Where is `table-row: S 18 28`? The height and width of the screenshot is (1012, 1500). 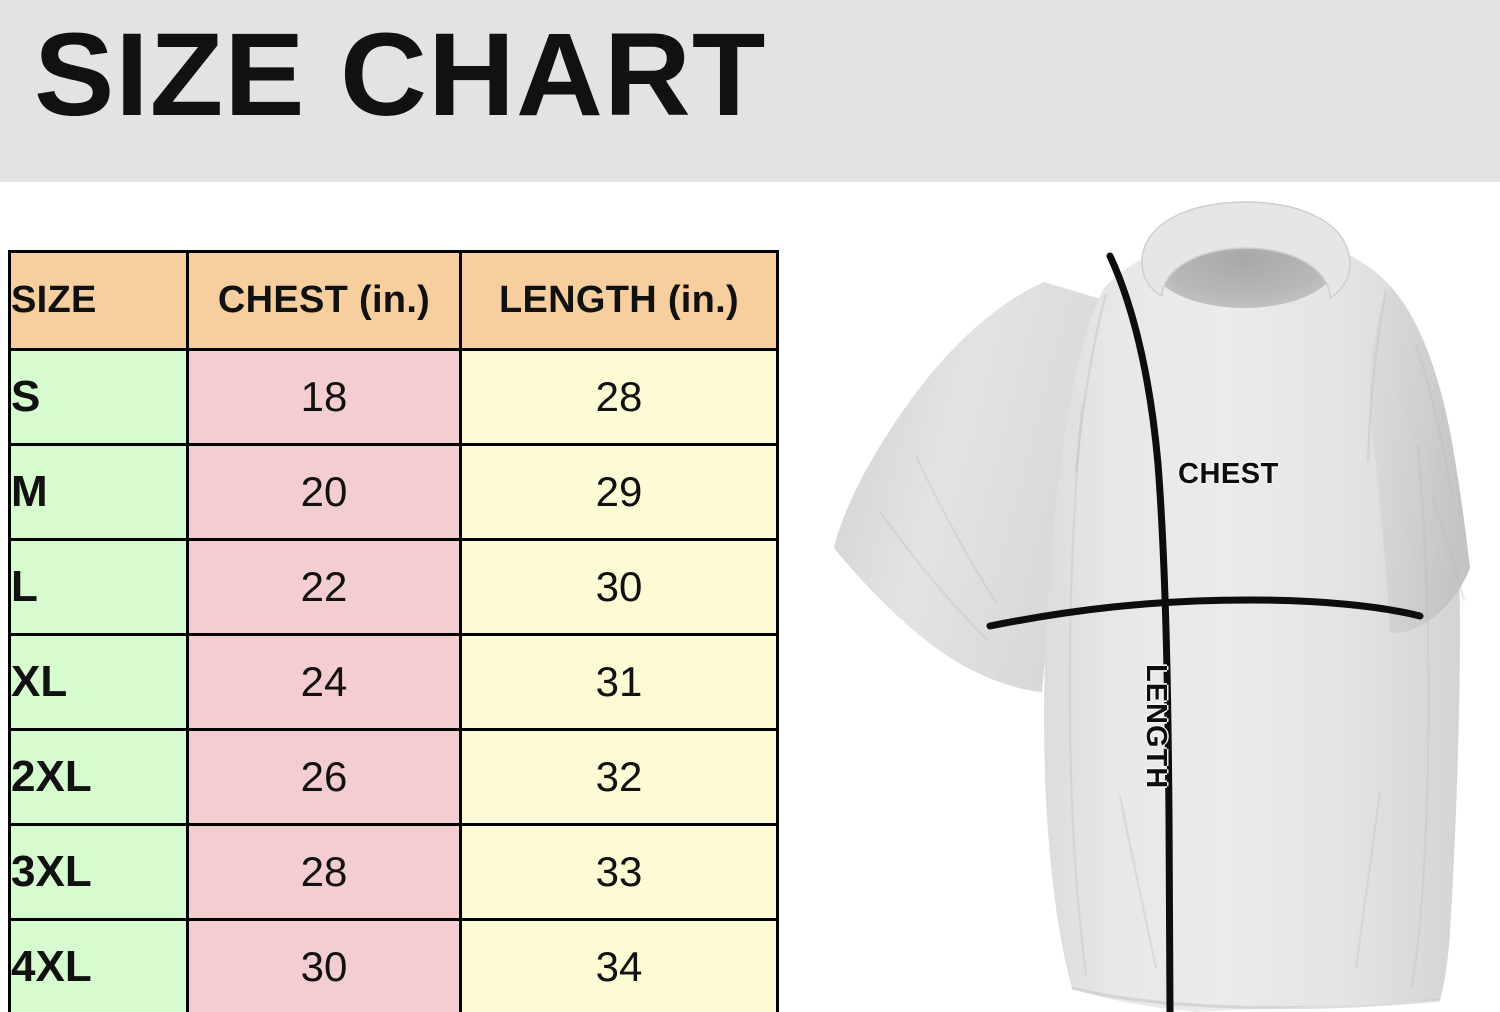
table-row: S 18 28 is located at coordinates (393, 397).